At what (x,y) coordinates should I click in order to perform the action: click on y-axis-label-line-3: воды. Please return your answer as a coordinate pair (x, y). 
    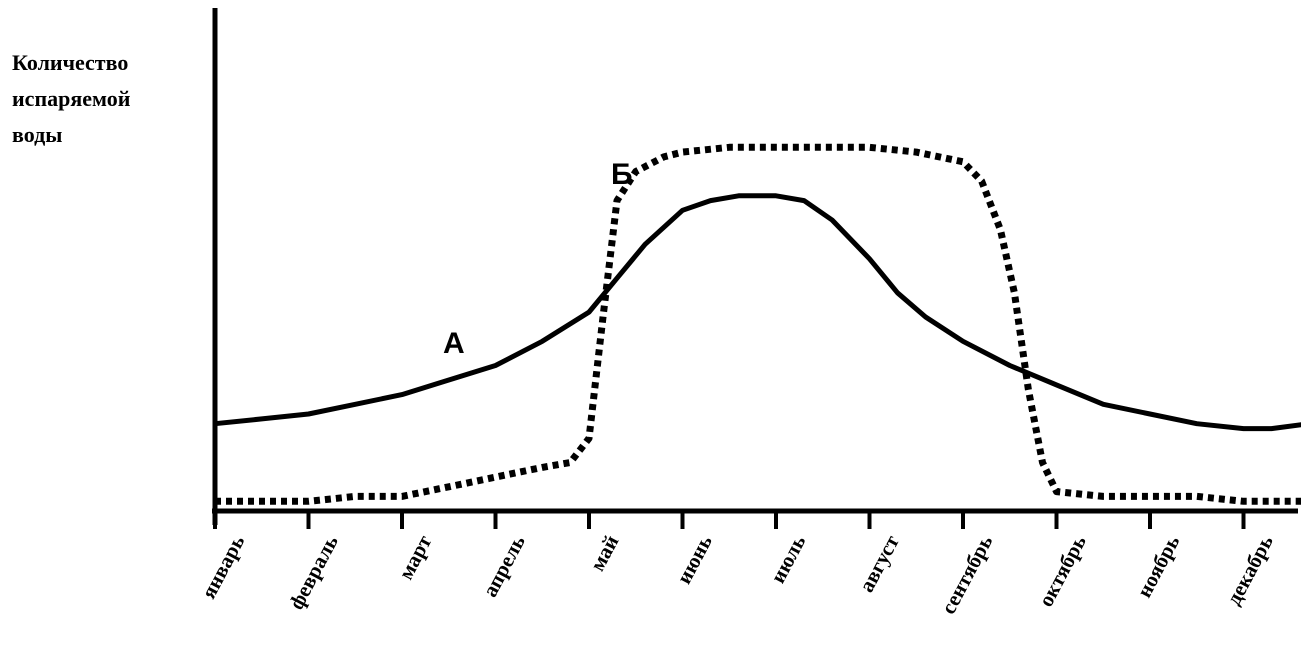
    Looking at the image, I should click on (37, 134).